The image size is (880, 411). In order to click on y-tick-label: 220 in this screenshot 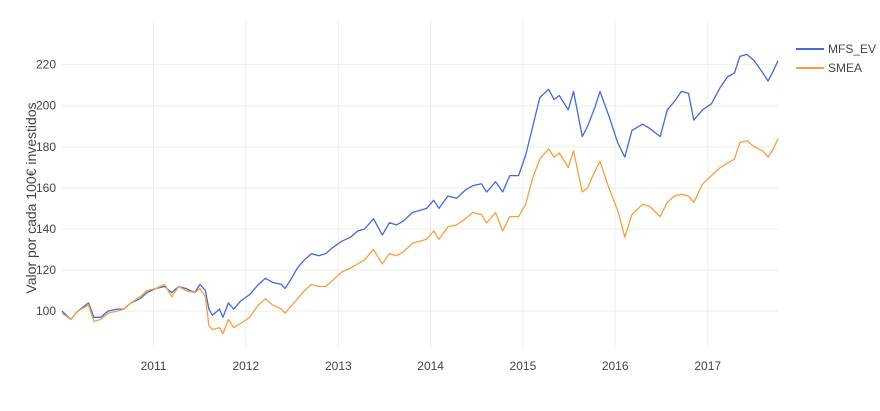, I will do `click(46, 65)`.